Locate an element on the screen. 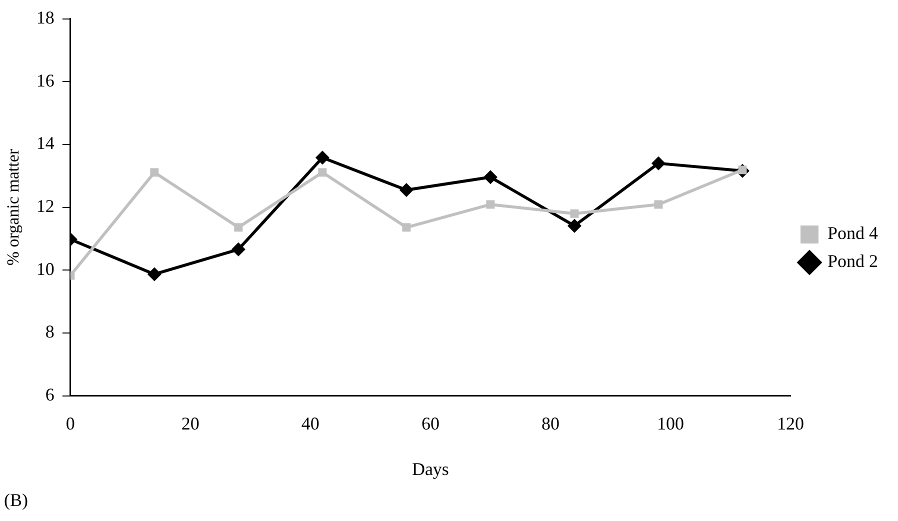 This screenshot has height=521, width=898. x-tick-label: 60 is located at coordinates (430, 423).